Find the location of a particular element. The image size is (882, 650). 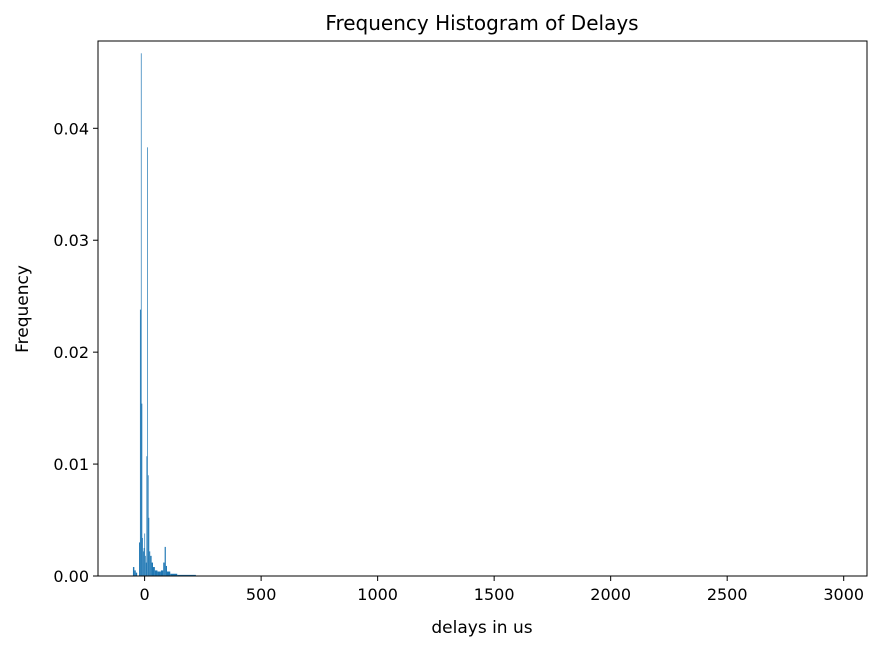

x-axis-ticks: 0 500 1000 1500 2000 2500 3000 is located at coordinates (502, 590).